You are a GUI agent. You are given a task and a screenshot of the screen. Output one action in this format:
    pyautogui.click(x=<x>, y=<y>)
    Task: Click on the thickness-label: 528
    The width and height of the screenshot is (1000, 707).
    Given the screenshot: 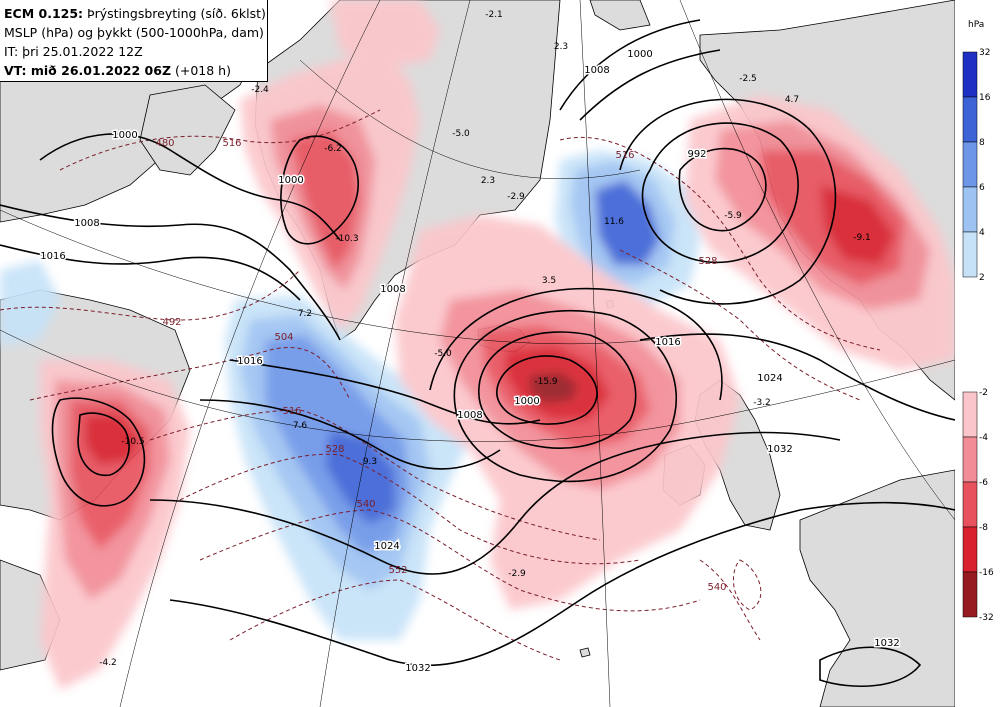 What is the action you would take?
    pyautogui.click(x=707, y=261)
    